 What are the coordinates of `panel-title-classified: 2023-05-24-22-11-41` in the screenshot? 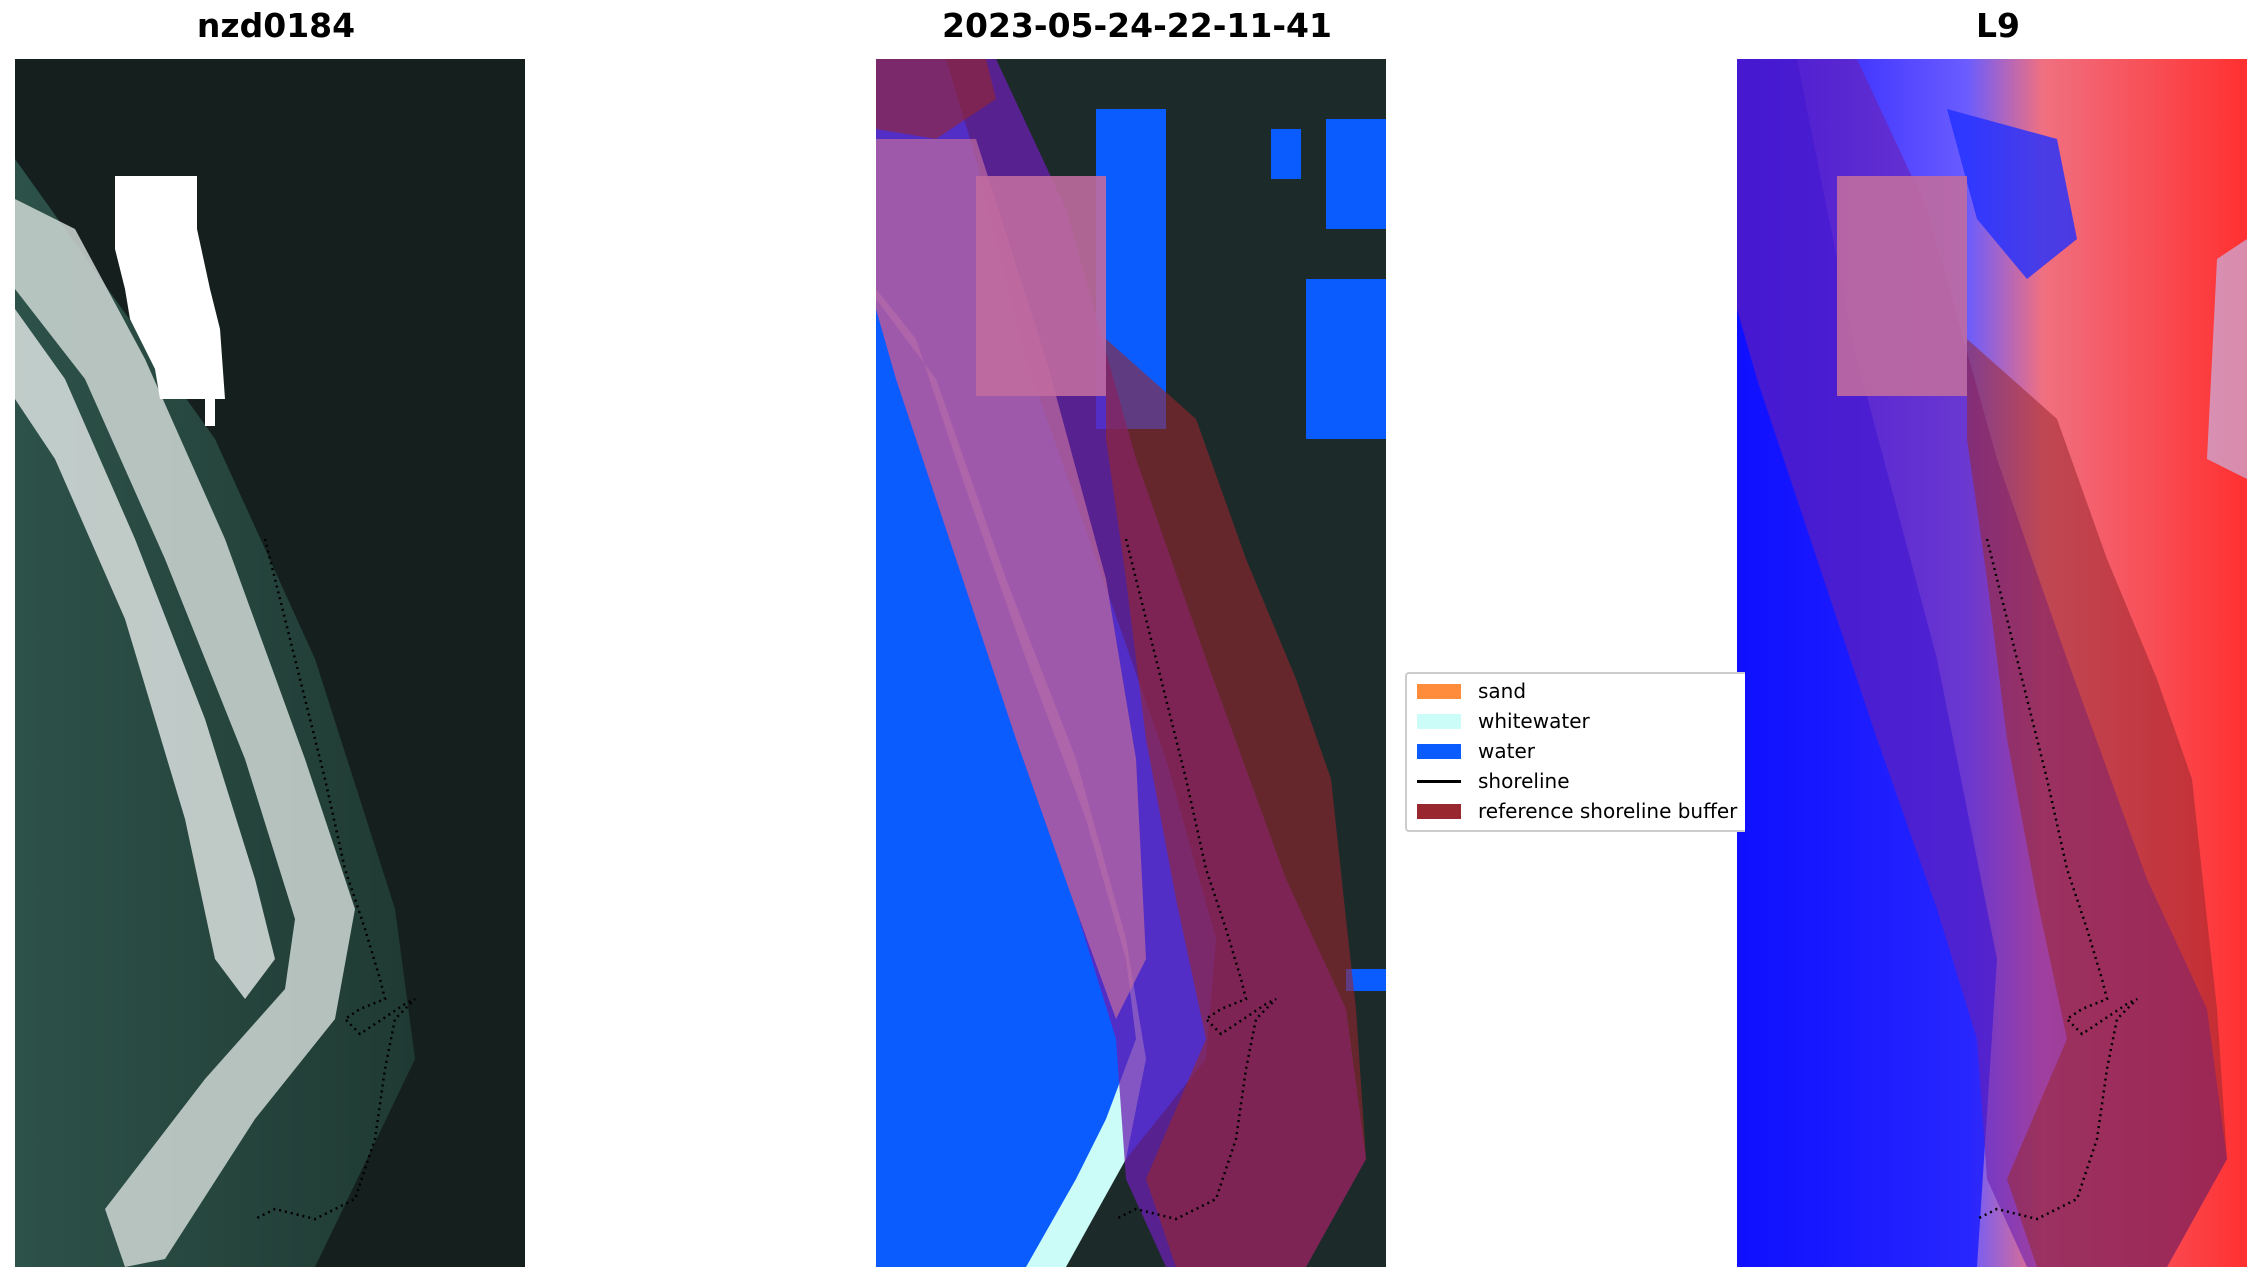 It's located at (1137, 25).